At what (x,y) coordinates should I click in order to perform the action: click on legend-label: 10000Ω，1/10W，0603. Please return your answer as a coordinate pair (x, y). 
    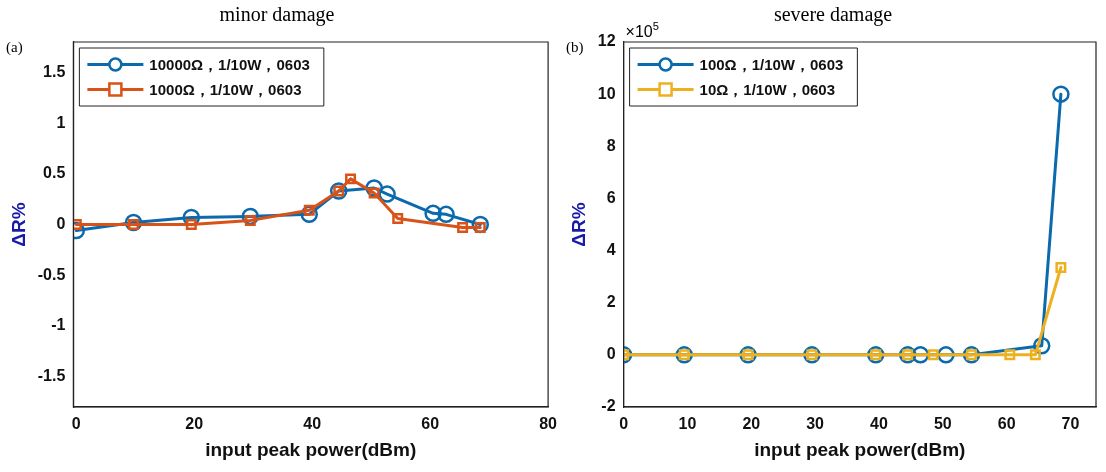
    Looking at the image, I should click on (229, 64).